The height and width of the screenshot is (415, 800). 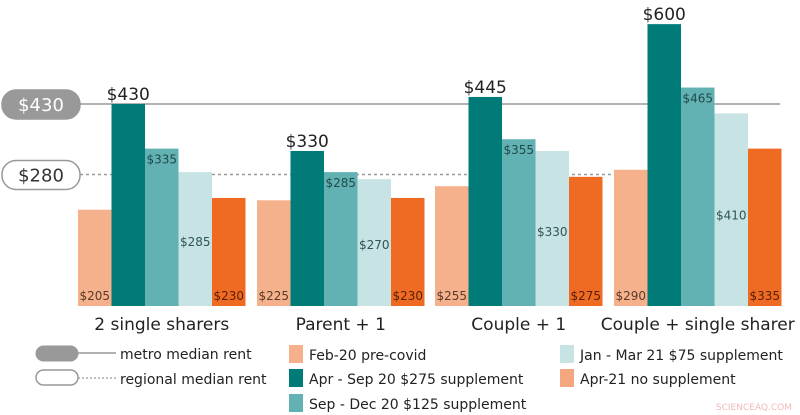 What do you see at coordinates (754, 408) in the screenshot?
I see `watermark: SCIENCEAQ.COM` at bounding box center [754, 408].